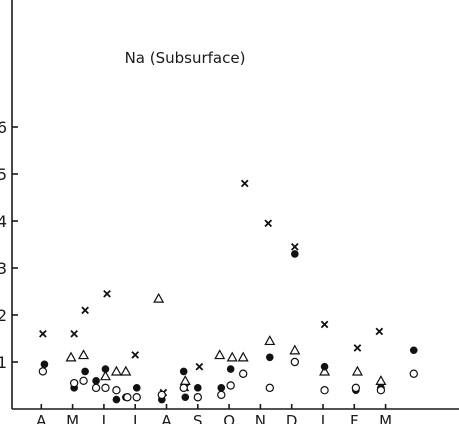  I want to click on y-tick-label: 6, so click(3, 127).